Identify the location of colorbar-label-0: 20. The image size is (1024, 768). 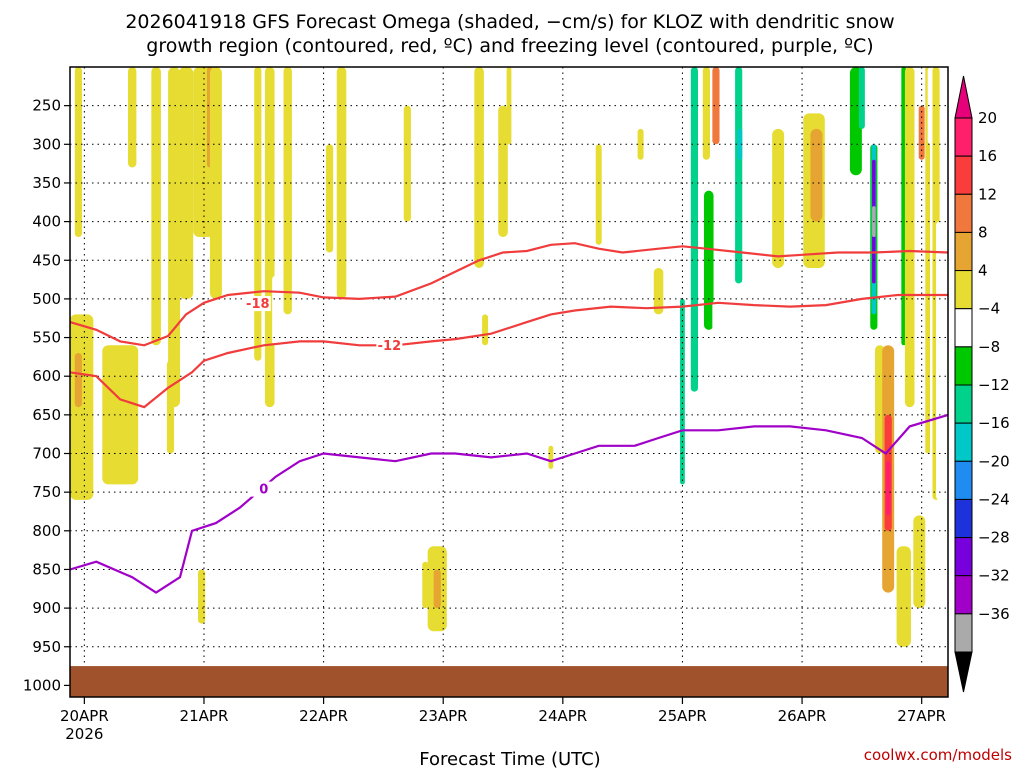
(987, 118).